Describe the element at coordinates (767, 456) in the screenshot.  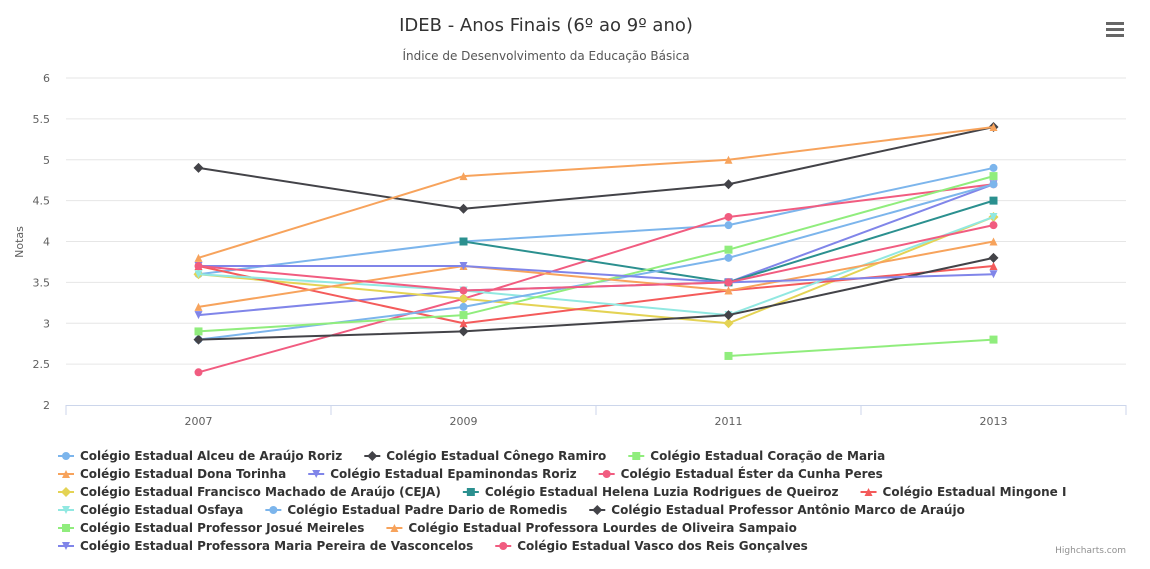
I see `legend-label: Colégio Estadual Coração de Maria` at that location.